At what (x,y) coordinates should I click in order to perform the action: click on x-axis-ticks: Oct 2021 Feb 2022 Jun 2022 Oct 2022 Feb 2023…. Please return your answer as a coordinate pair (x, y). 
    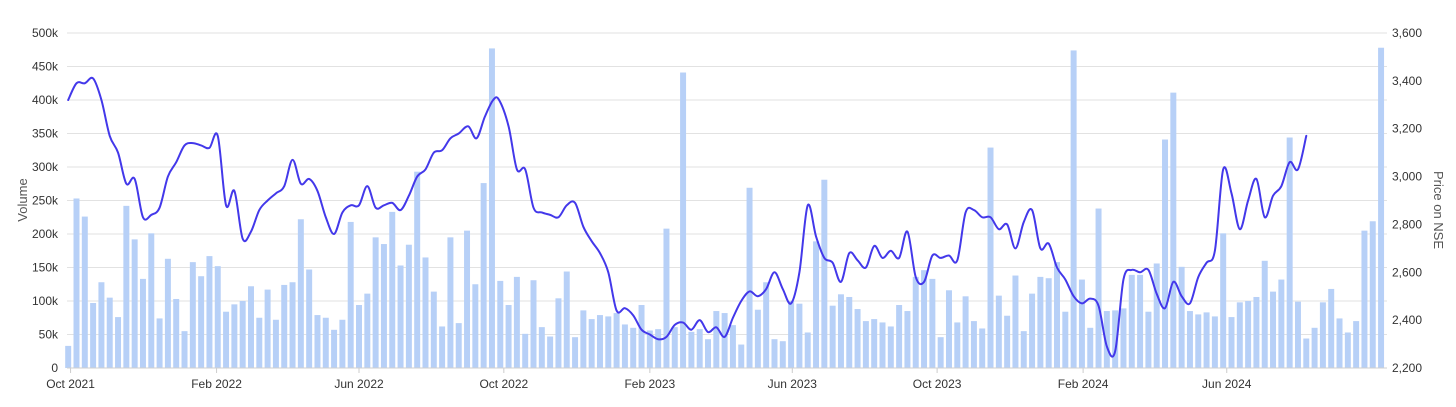
    Looking at the image, I should click on (716, 379).